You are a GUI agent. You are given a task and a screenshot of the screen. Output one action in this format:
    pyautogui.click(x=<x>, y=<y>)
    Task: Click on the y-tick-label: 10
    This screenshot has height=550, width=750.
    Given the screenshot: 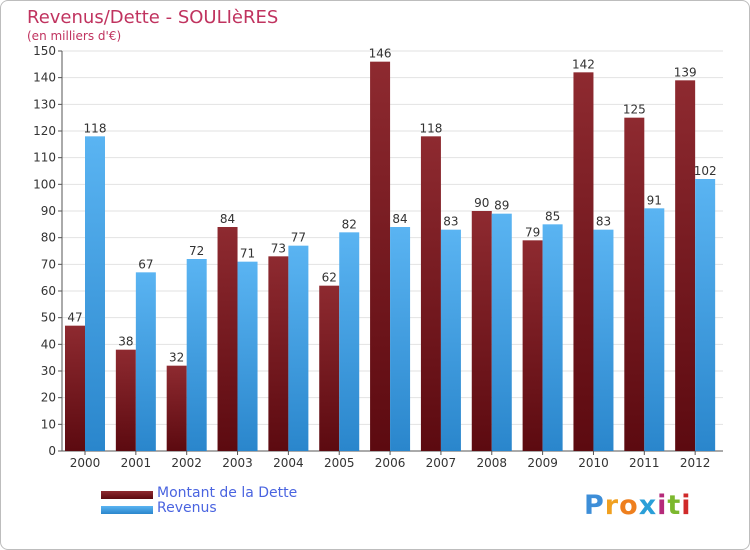 What is the action you would take?
    pyautogui.click(x=48, y=424)
    